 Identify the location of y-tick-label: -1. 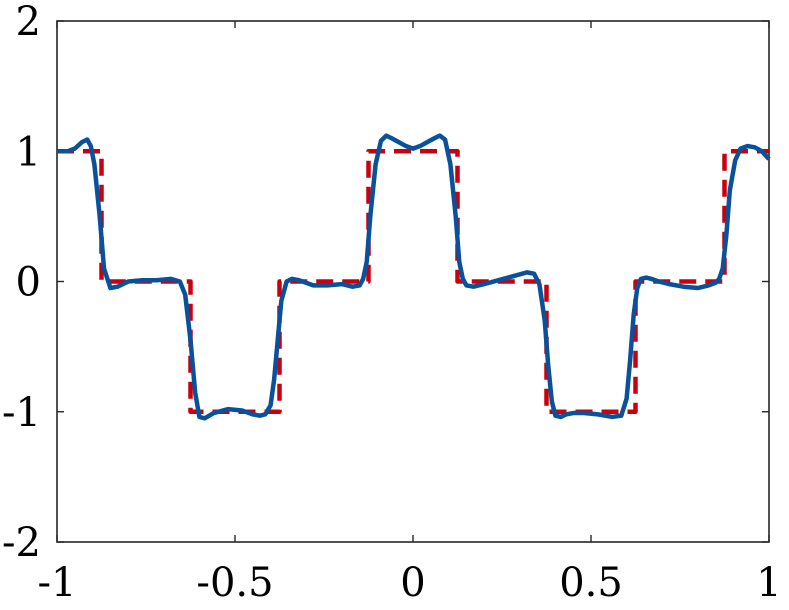
(21, 413).